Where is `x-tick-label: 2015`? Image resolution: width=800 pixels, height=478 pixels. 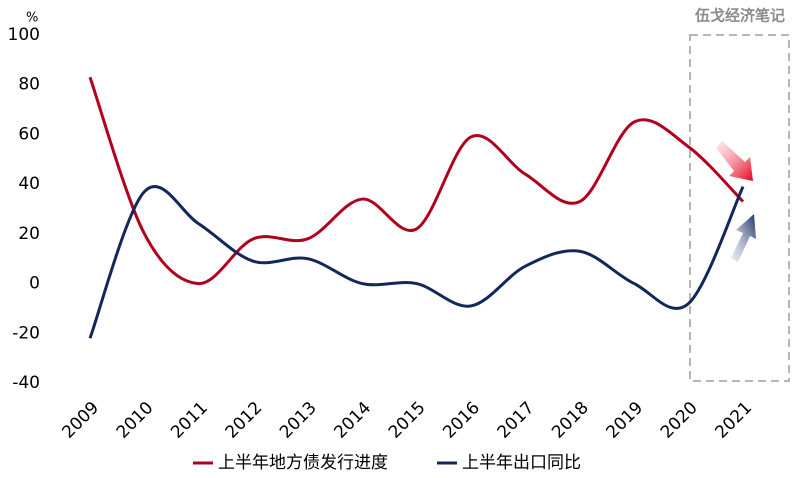 x-tick-label: 2015 is located at coordinates (407, 420).